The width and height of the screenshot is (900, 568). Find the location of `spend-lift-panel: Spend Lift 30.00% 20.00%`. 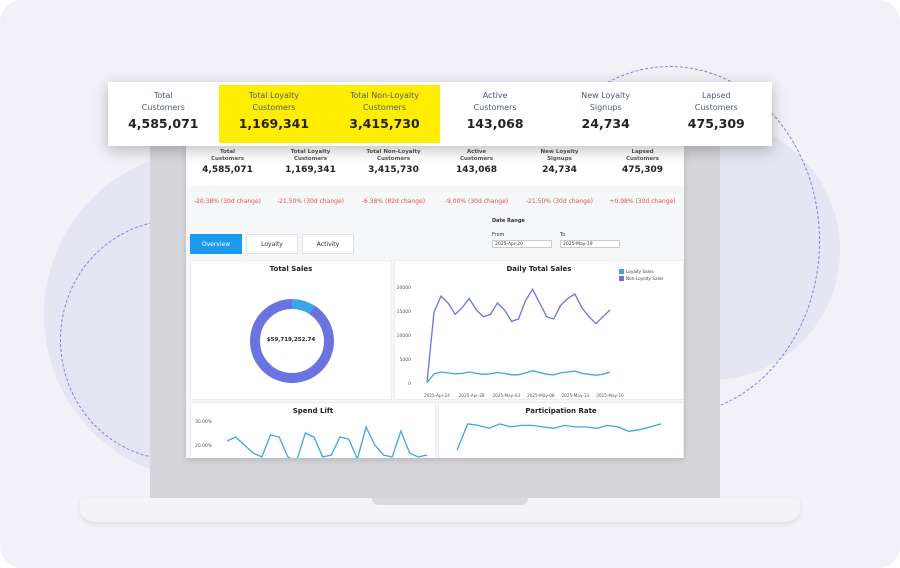

spend-lift-panel: Spend Lift 30.00% 20.00% is located at coordinates (313, 430).